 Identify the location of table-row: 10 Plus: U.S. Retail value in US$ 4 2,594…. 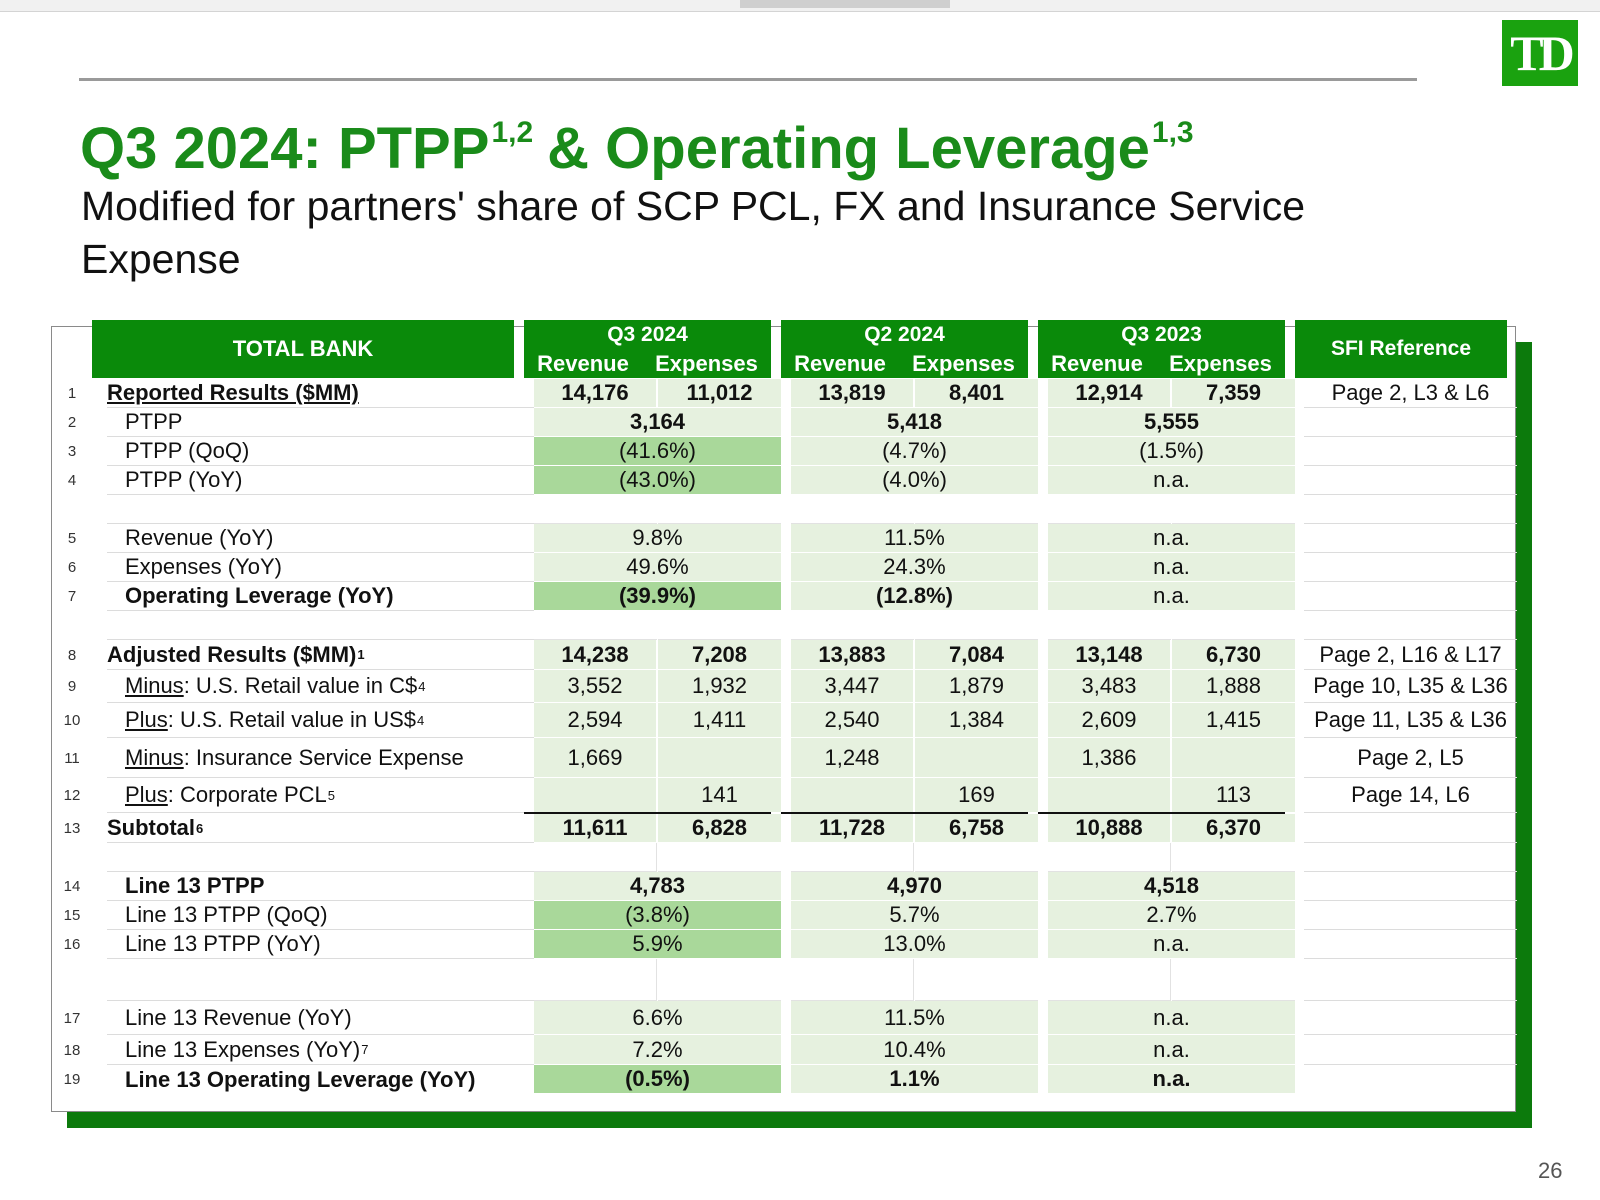
(784, 720).